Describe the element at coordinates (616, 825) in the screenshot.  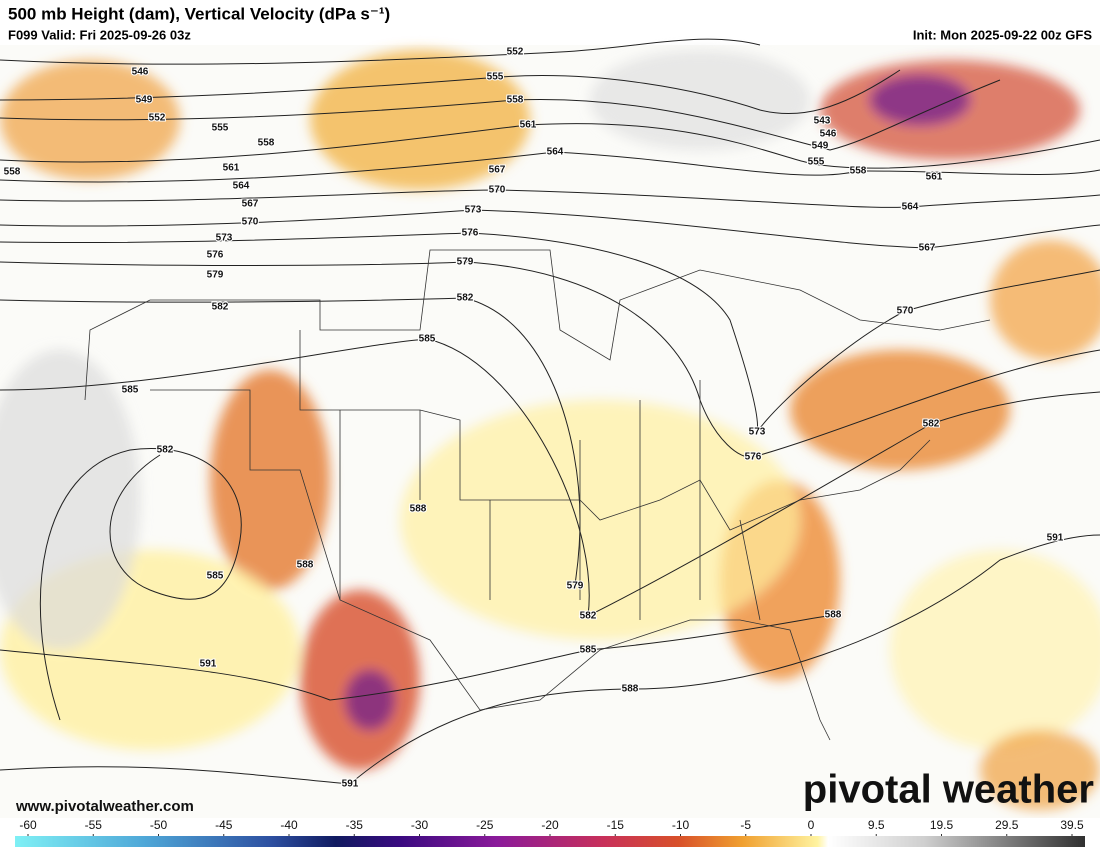
I see `colorbar-tick-label: -15` at that location.